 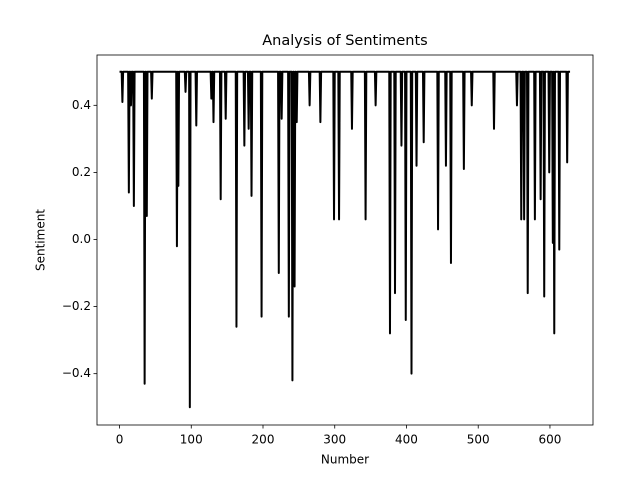 I want to click on x-tick-label: 500, so click(x=478, y=440).